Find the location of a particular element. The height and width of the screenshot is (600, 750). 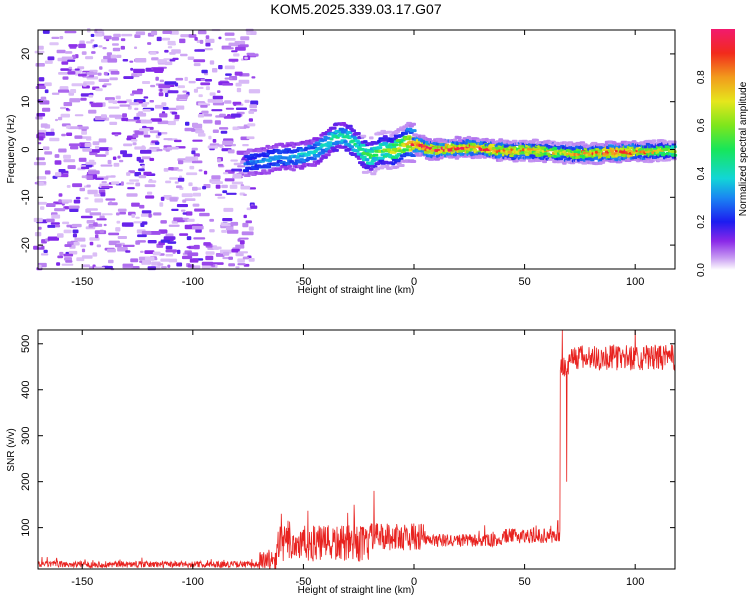

snr-y-tick-label: 300 is located at coordinates (26, 436).